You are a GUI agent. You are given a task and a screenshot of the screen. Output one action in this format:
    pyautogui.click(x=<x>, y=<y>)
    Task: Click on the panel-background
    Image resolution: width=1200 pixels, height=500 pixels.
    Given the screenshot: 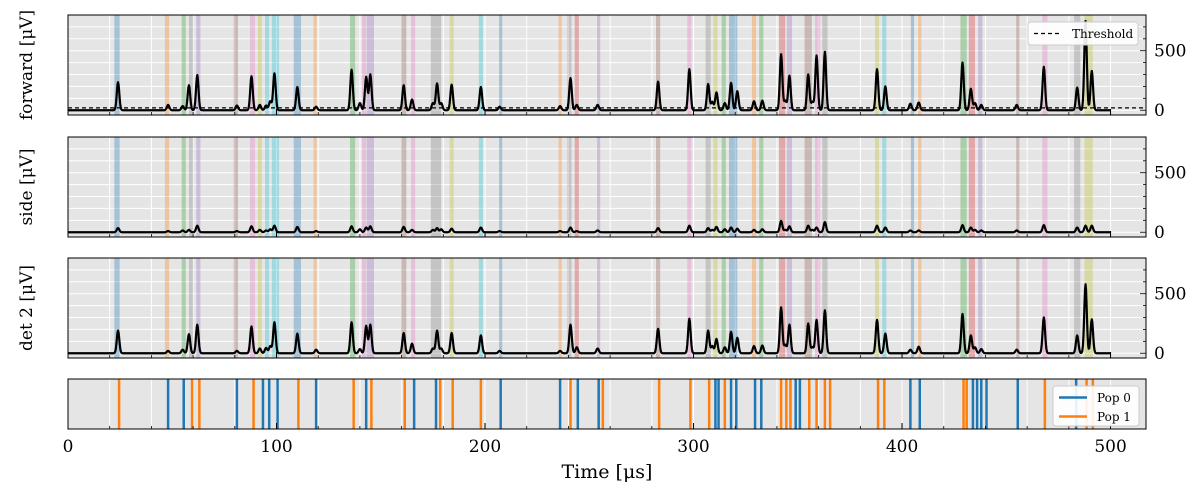 What is the action you would take?
    pyautogui.click(x=607, y=404)
    